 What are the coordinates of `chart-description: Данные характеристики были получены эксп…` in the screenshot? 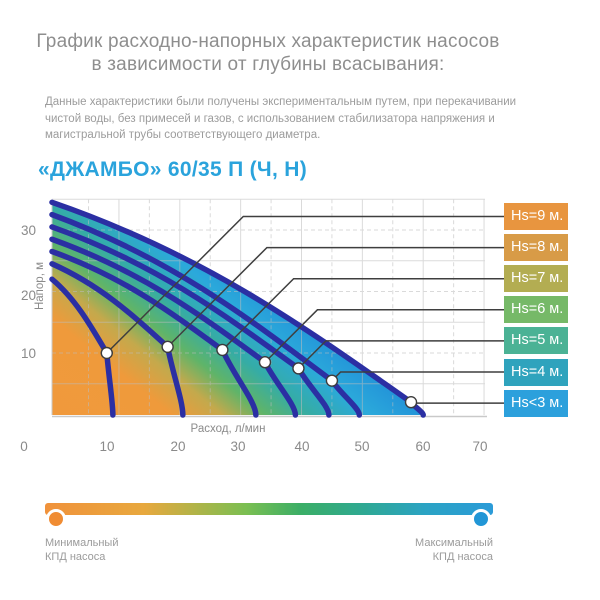 It's located at (281, 118).